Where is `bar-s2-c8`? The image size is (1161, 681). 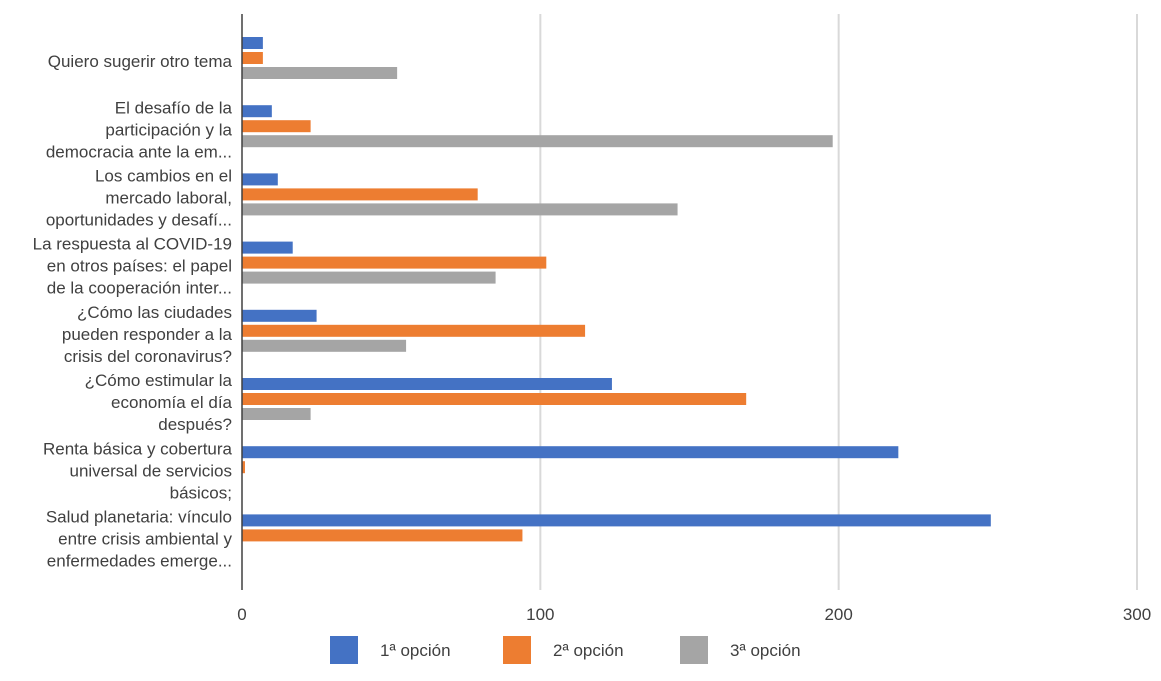
bar-s2-c8 is located at coordinates (382, 535).